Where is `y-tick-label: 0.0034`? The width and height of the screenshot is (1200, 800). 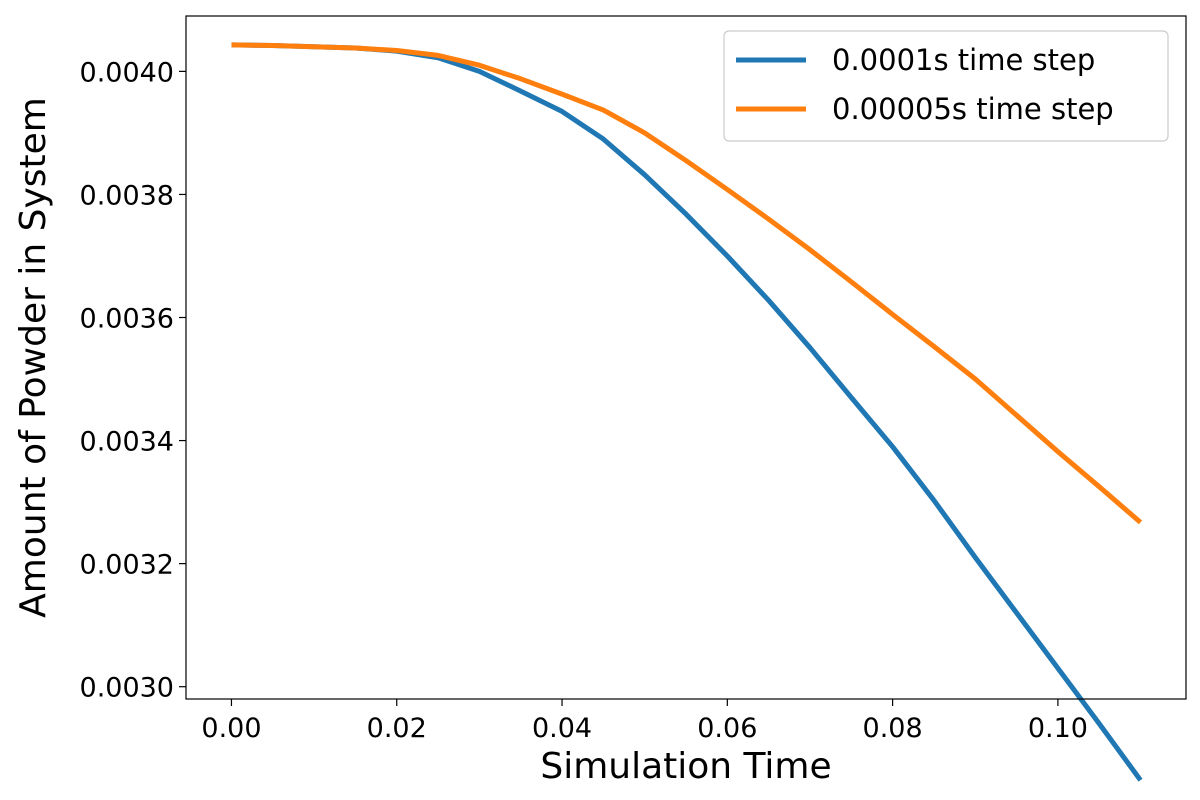 y-tick-label: 0.0034 is located at coordinates (127, 442).